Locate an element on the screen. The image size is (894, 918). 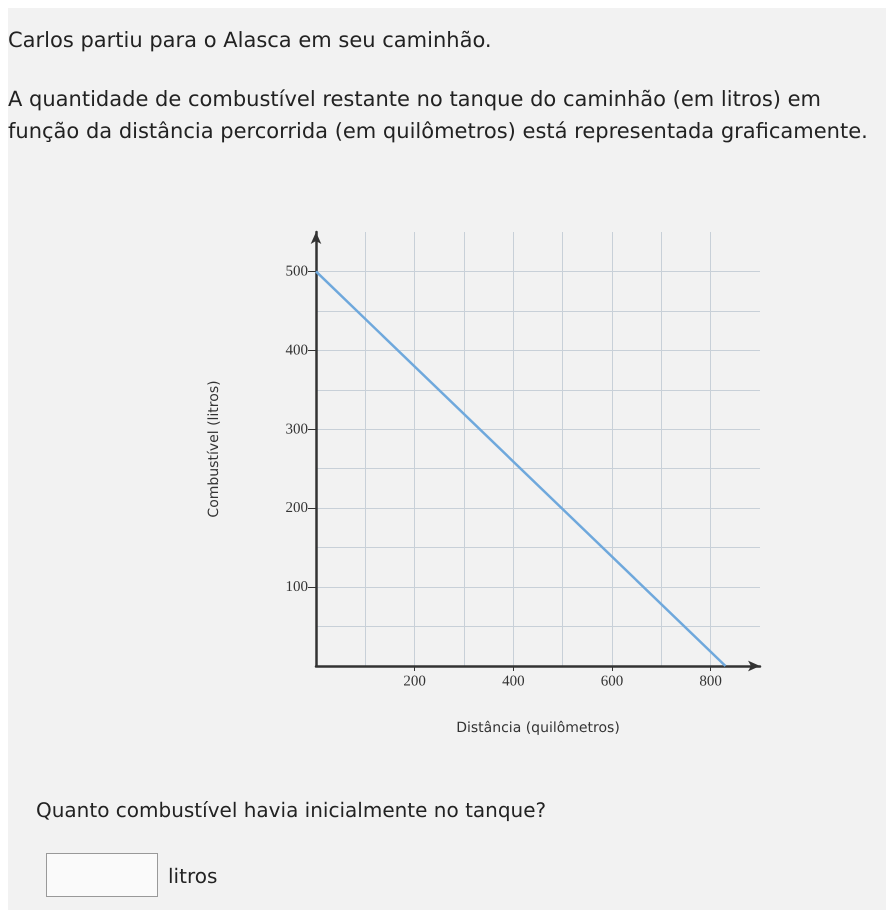
y-tick-label: 500 is located at coordinates (297, 271).